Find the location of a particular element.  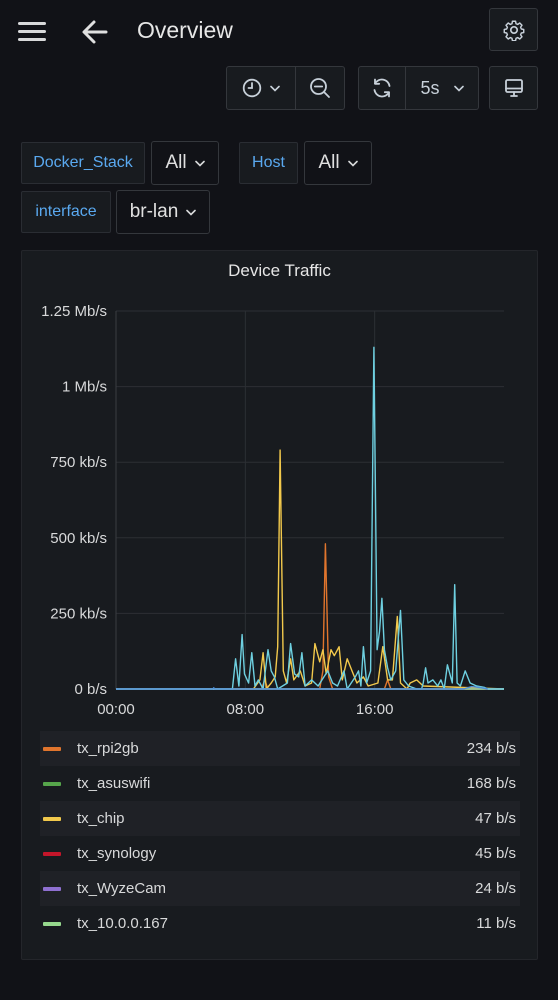

legend-current-value: 47 b/s is located at coordinates (495, 818).